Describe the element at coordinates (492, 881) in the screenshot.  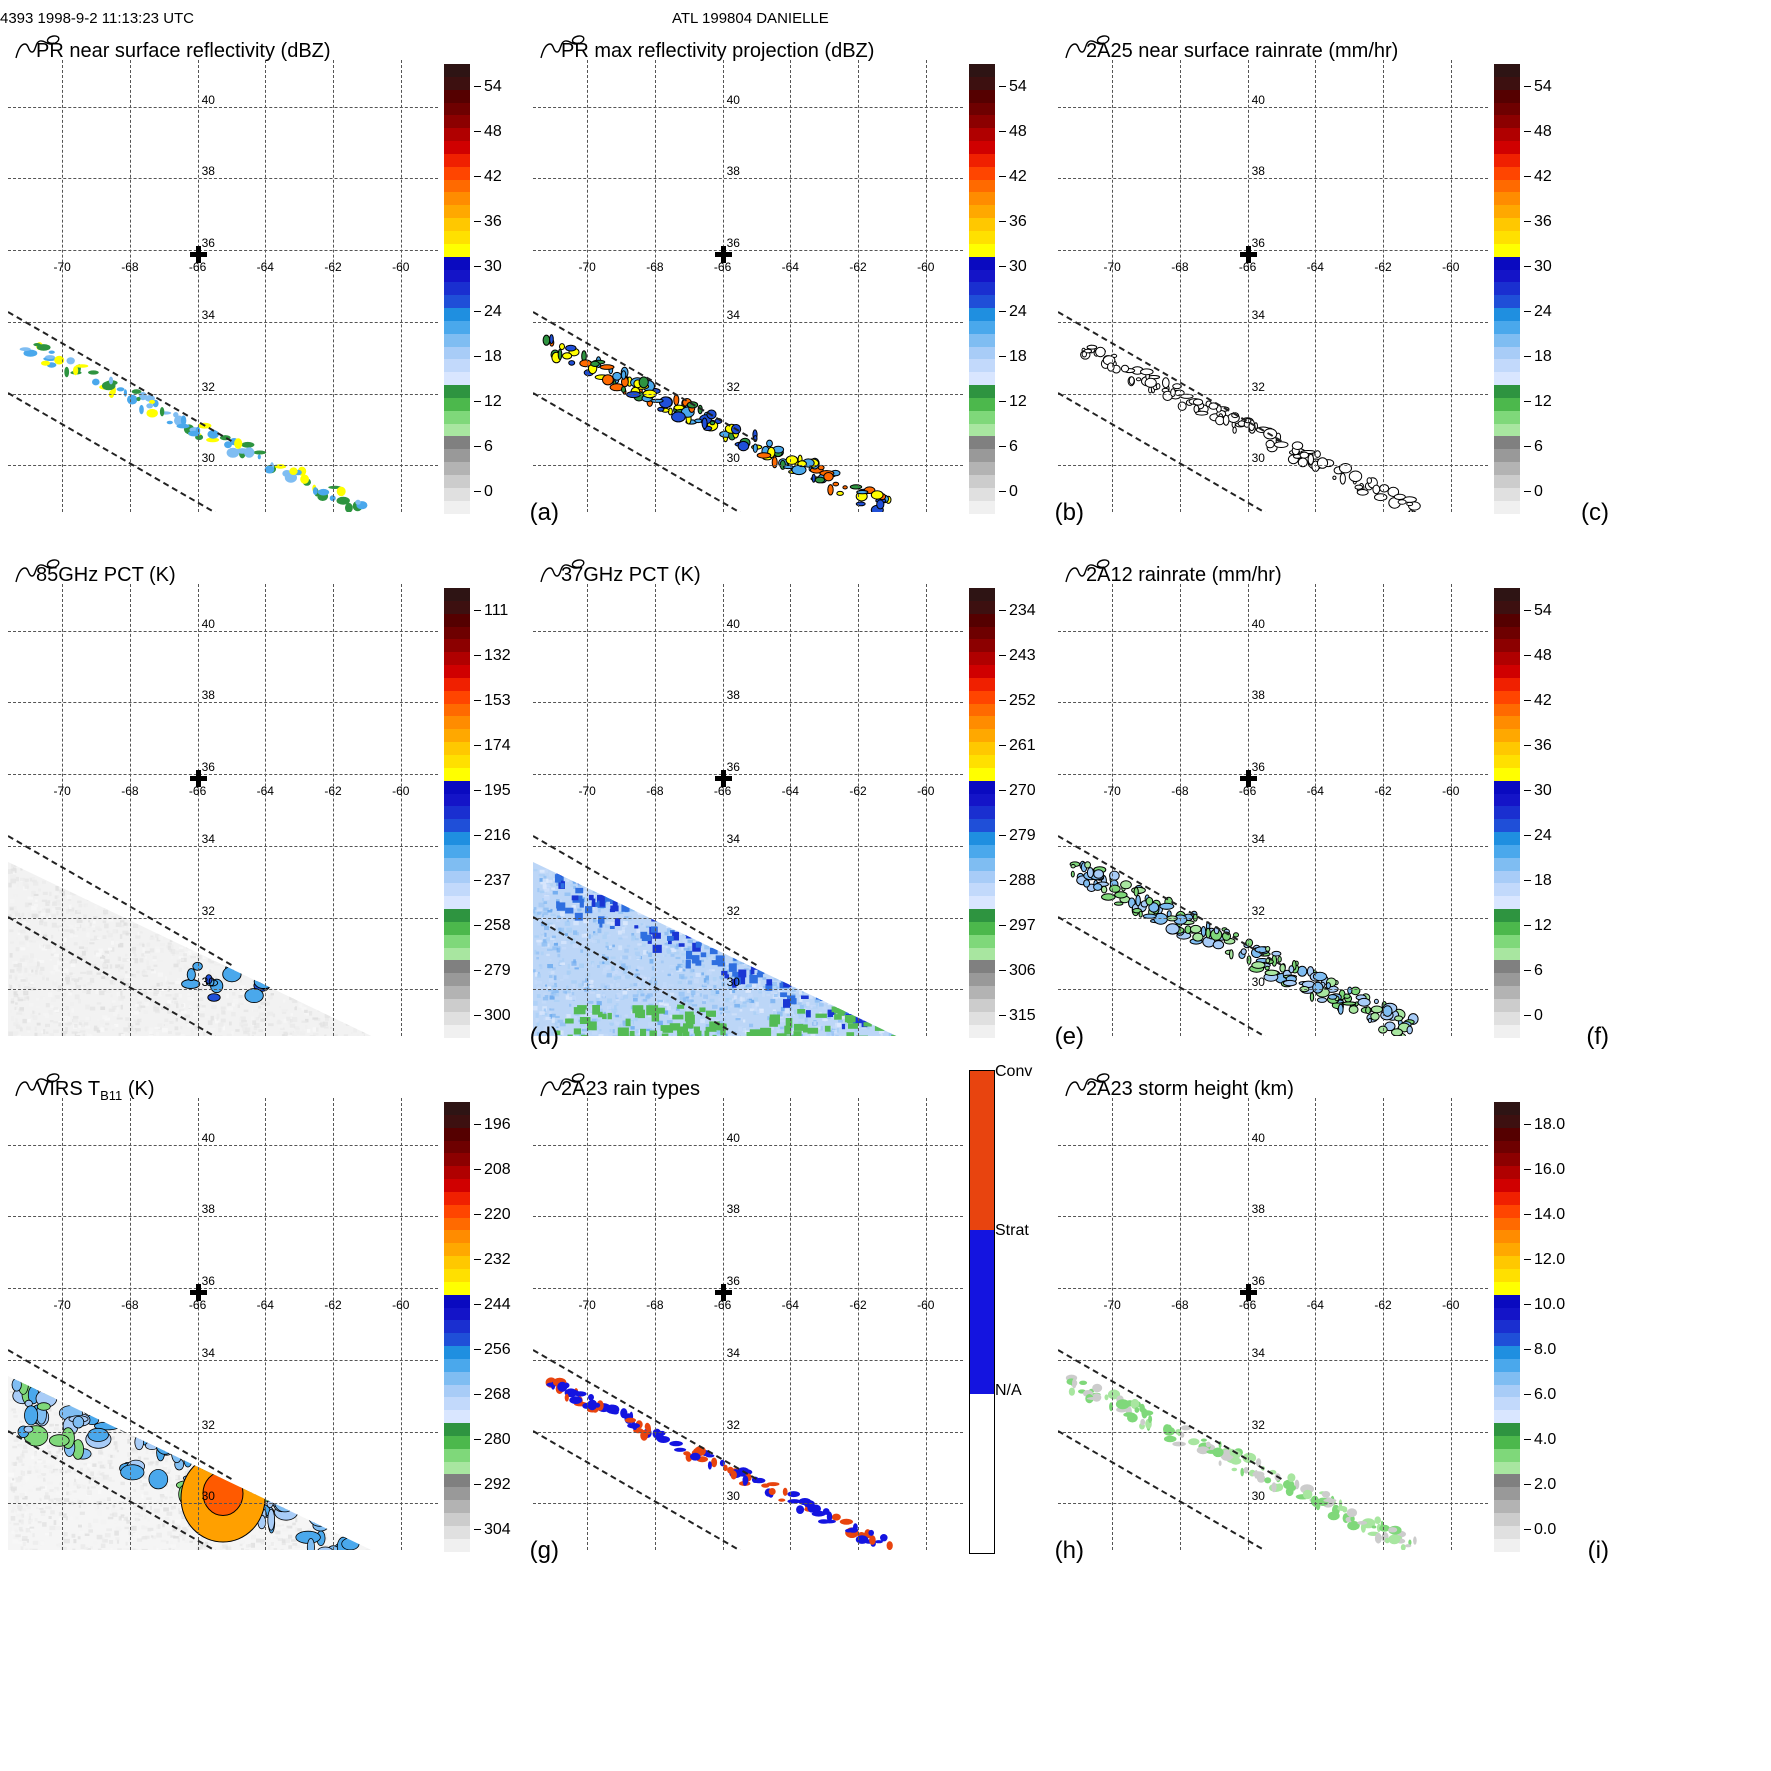
I see `colorbar-tick-label: 237` at that location.